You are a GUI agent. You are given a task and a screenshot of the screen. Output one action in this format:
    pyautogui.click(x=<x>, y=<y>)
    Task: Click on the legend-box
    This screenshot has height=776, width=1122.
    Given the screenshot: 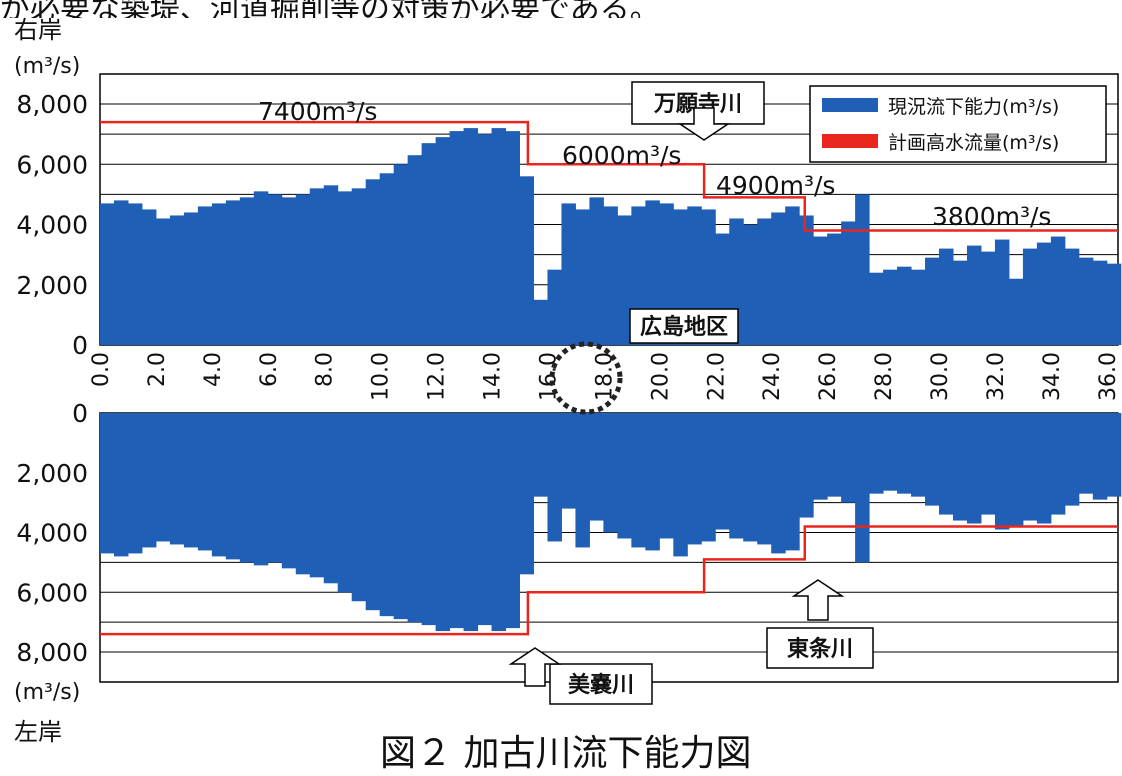 What is the action you would take?
    pyautogui.click(x=958, y=124)
    